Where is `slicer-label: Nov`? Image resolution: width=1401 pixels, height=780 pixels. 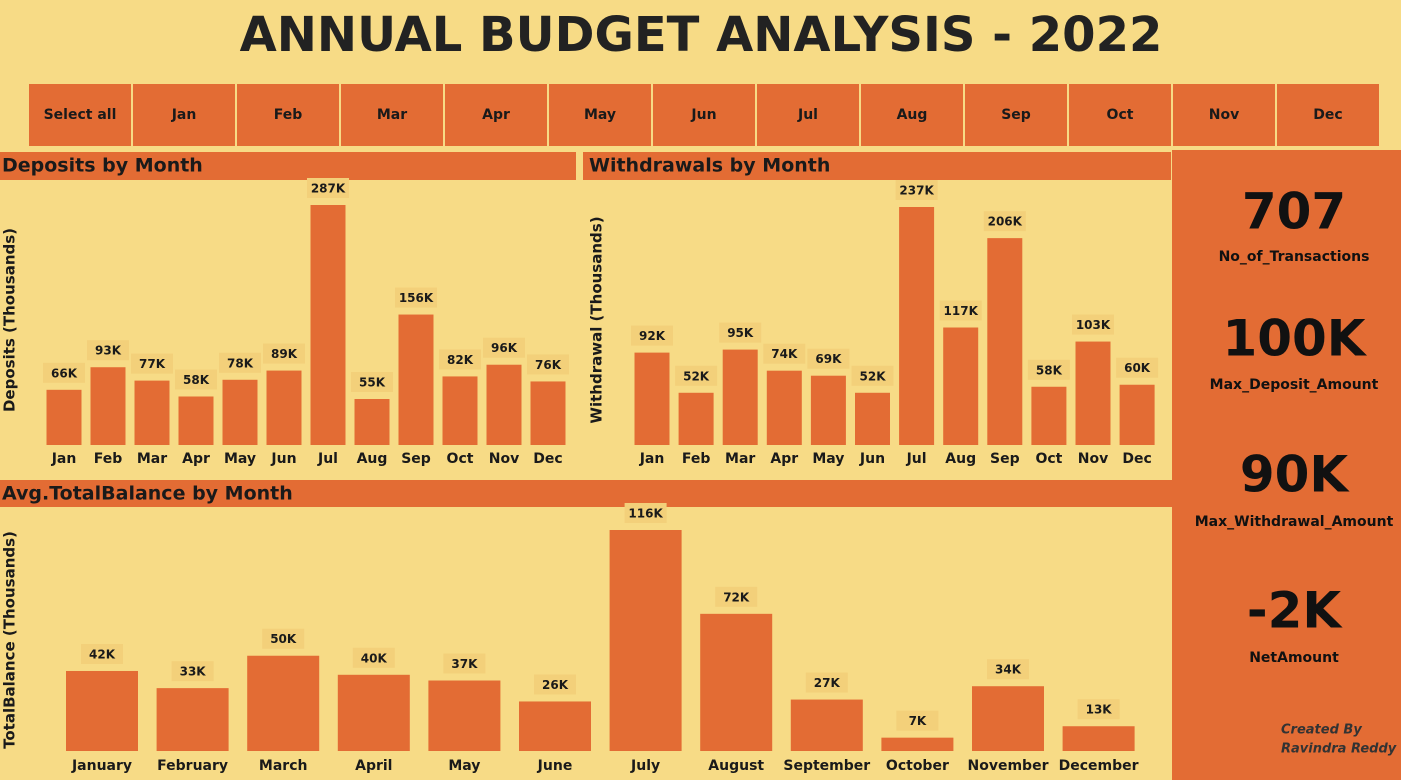
slicer-label: Nov is located at coordinates (1224, 115).